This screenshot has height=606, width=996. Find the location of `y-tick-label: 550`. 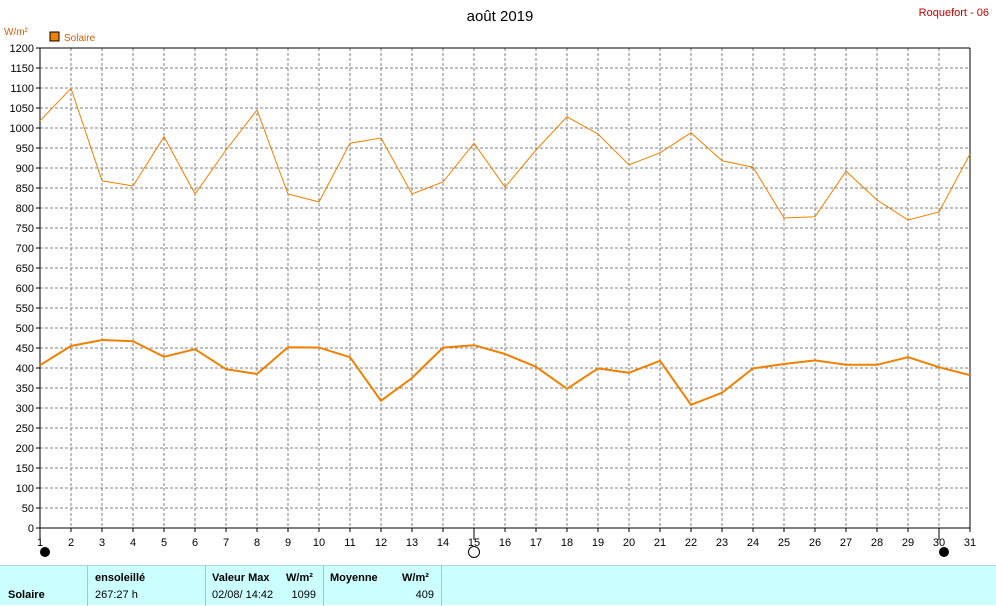

y-tick-label: 550 is located at coordinates (25, 309).